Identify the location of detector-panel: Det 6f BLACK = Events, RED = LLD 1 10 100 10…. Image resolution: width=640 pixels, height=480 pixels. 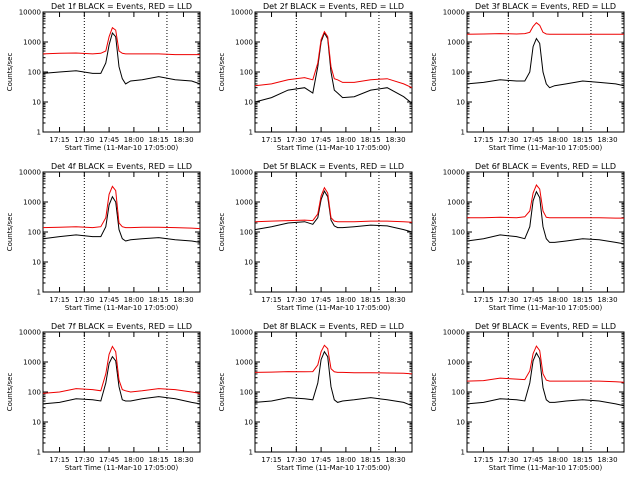
(527, 237).